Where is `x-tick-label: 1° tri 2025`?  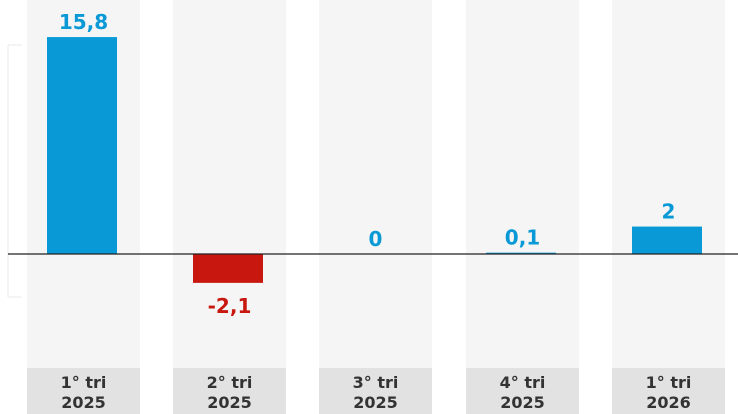
x-tick-label: 1° tri 2025 is located at coordinates (84, 392).